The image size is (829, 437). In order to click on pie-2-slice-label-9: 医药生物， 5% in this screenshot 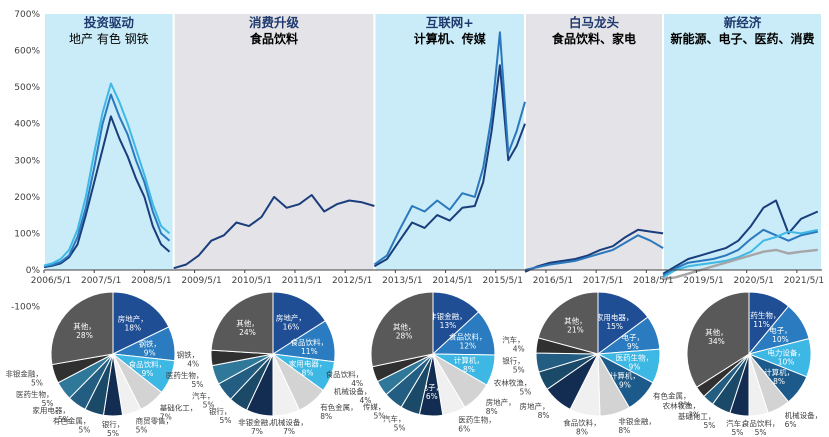, I will do `click(185, 379)`.